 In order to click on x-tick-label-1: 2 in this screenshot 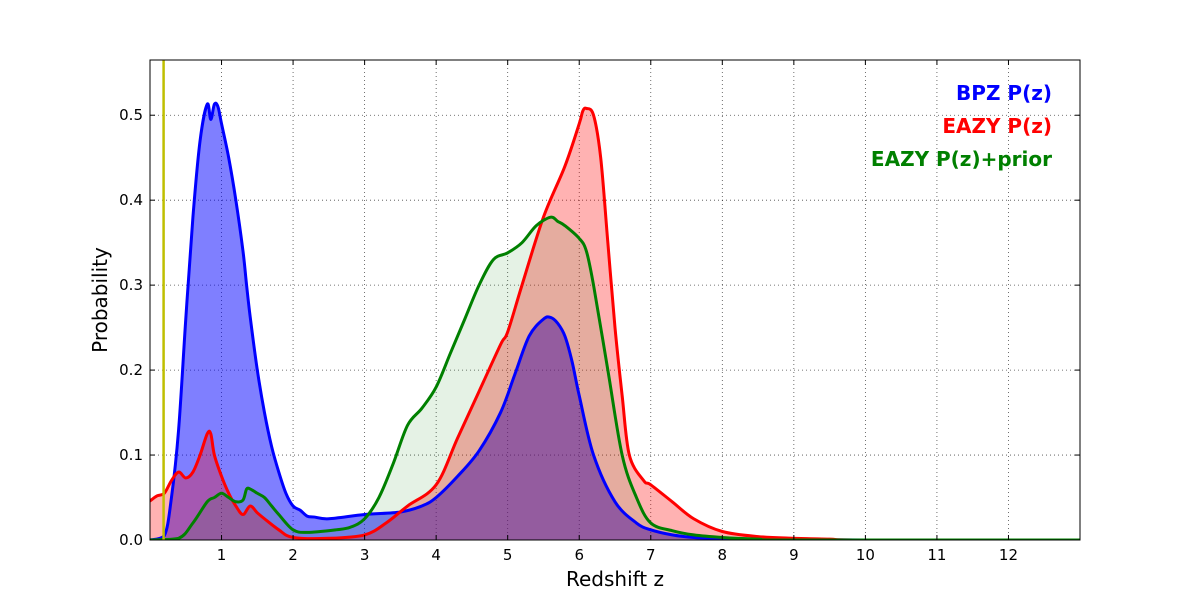, I will do `click(293, 555)`.